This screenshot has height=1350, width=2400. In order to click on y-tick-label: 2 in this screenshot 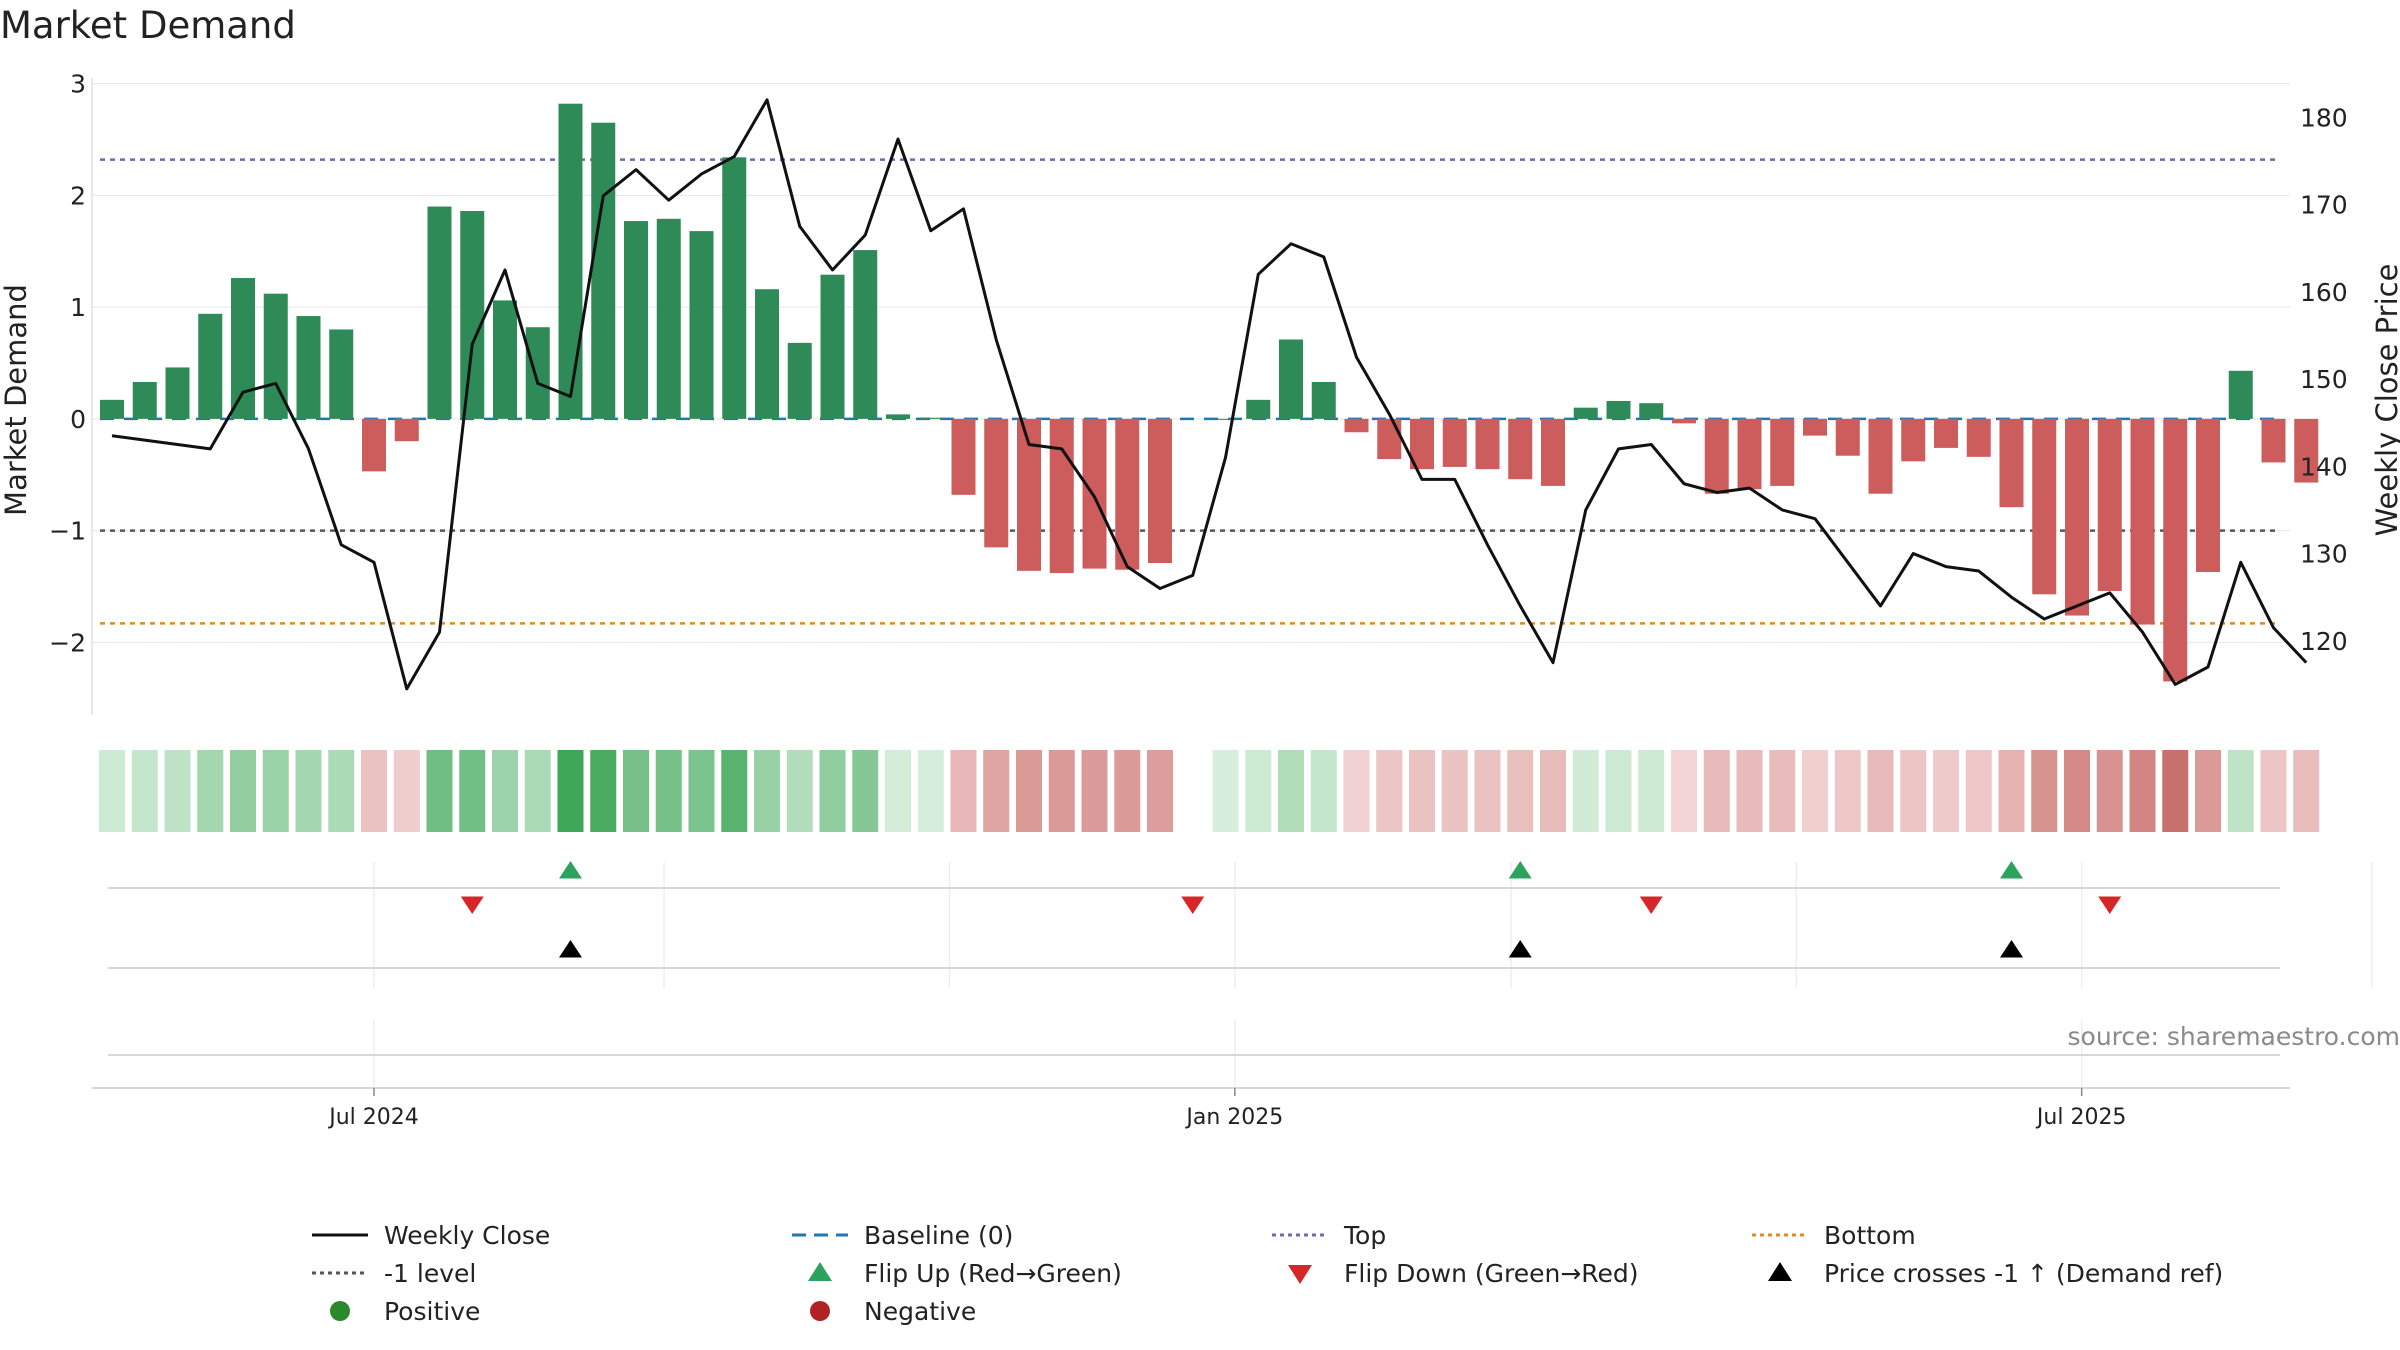, I will do `click(78, 195)`.